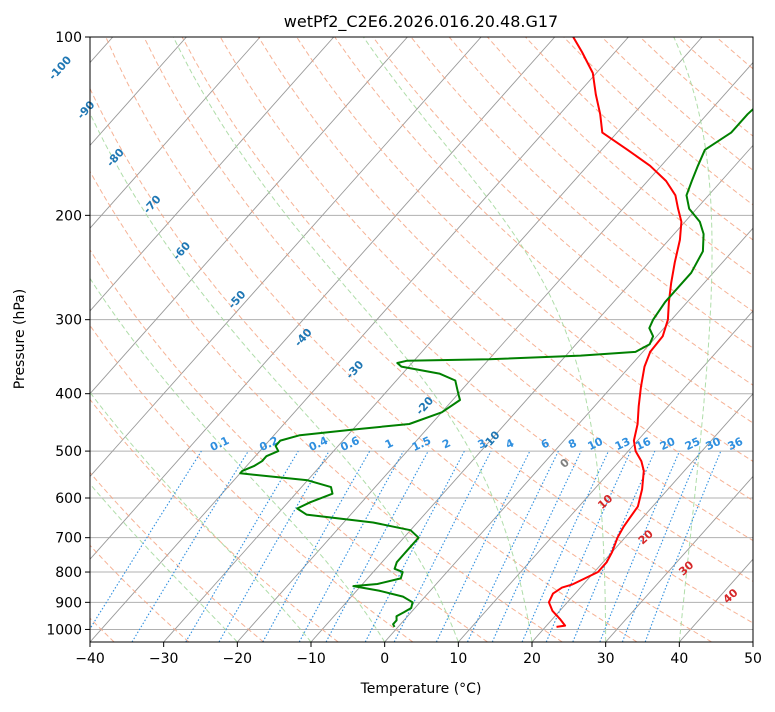 The height and width of the screenshot is (712, 775). I want to click on x-tick-label: 30, so click(606, 659).